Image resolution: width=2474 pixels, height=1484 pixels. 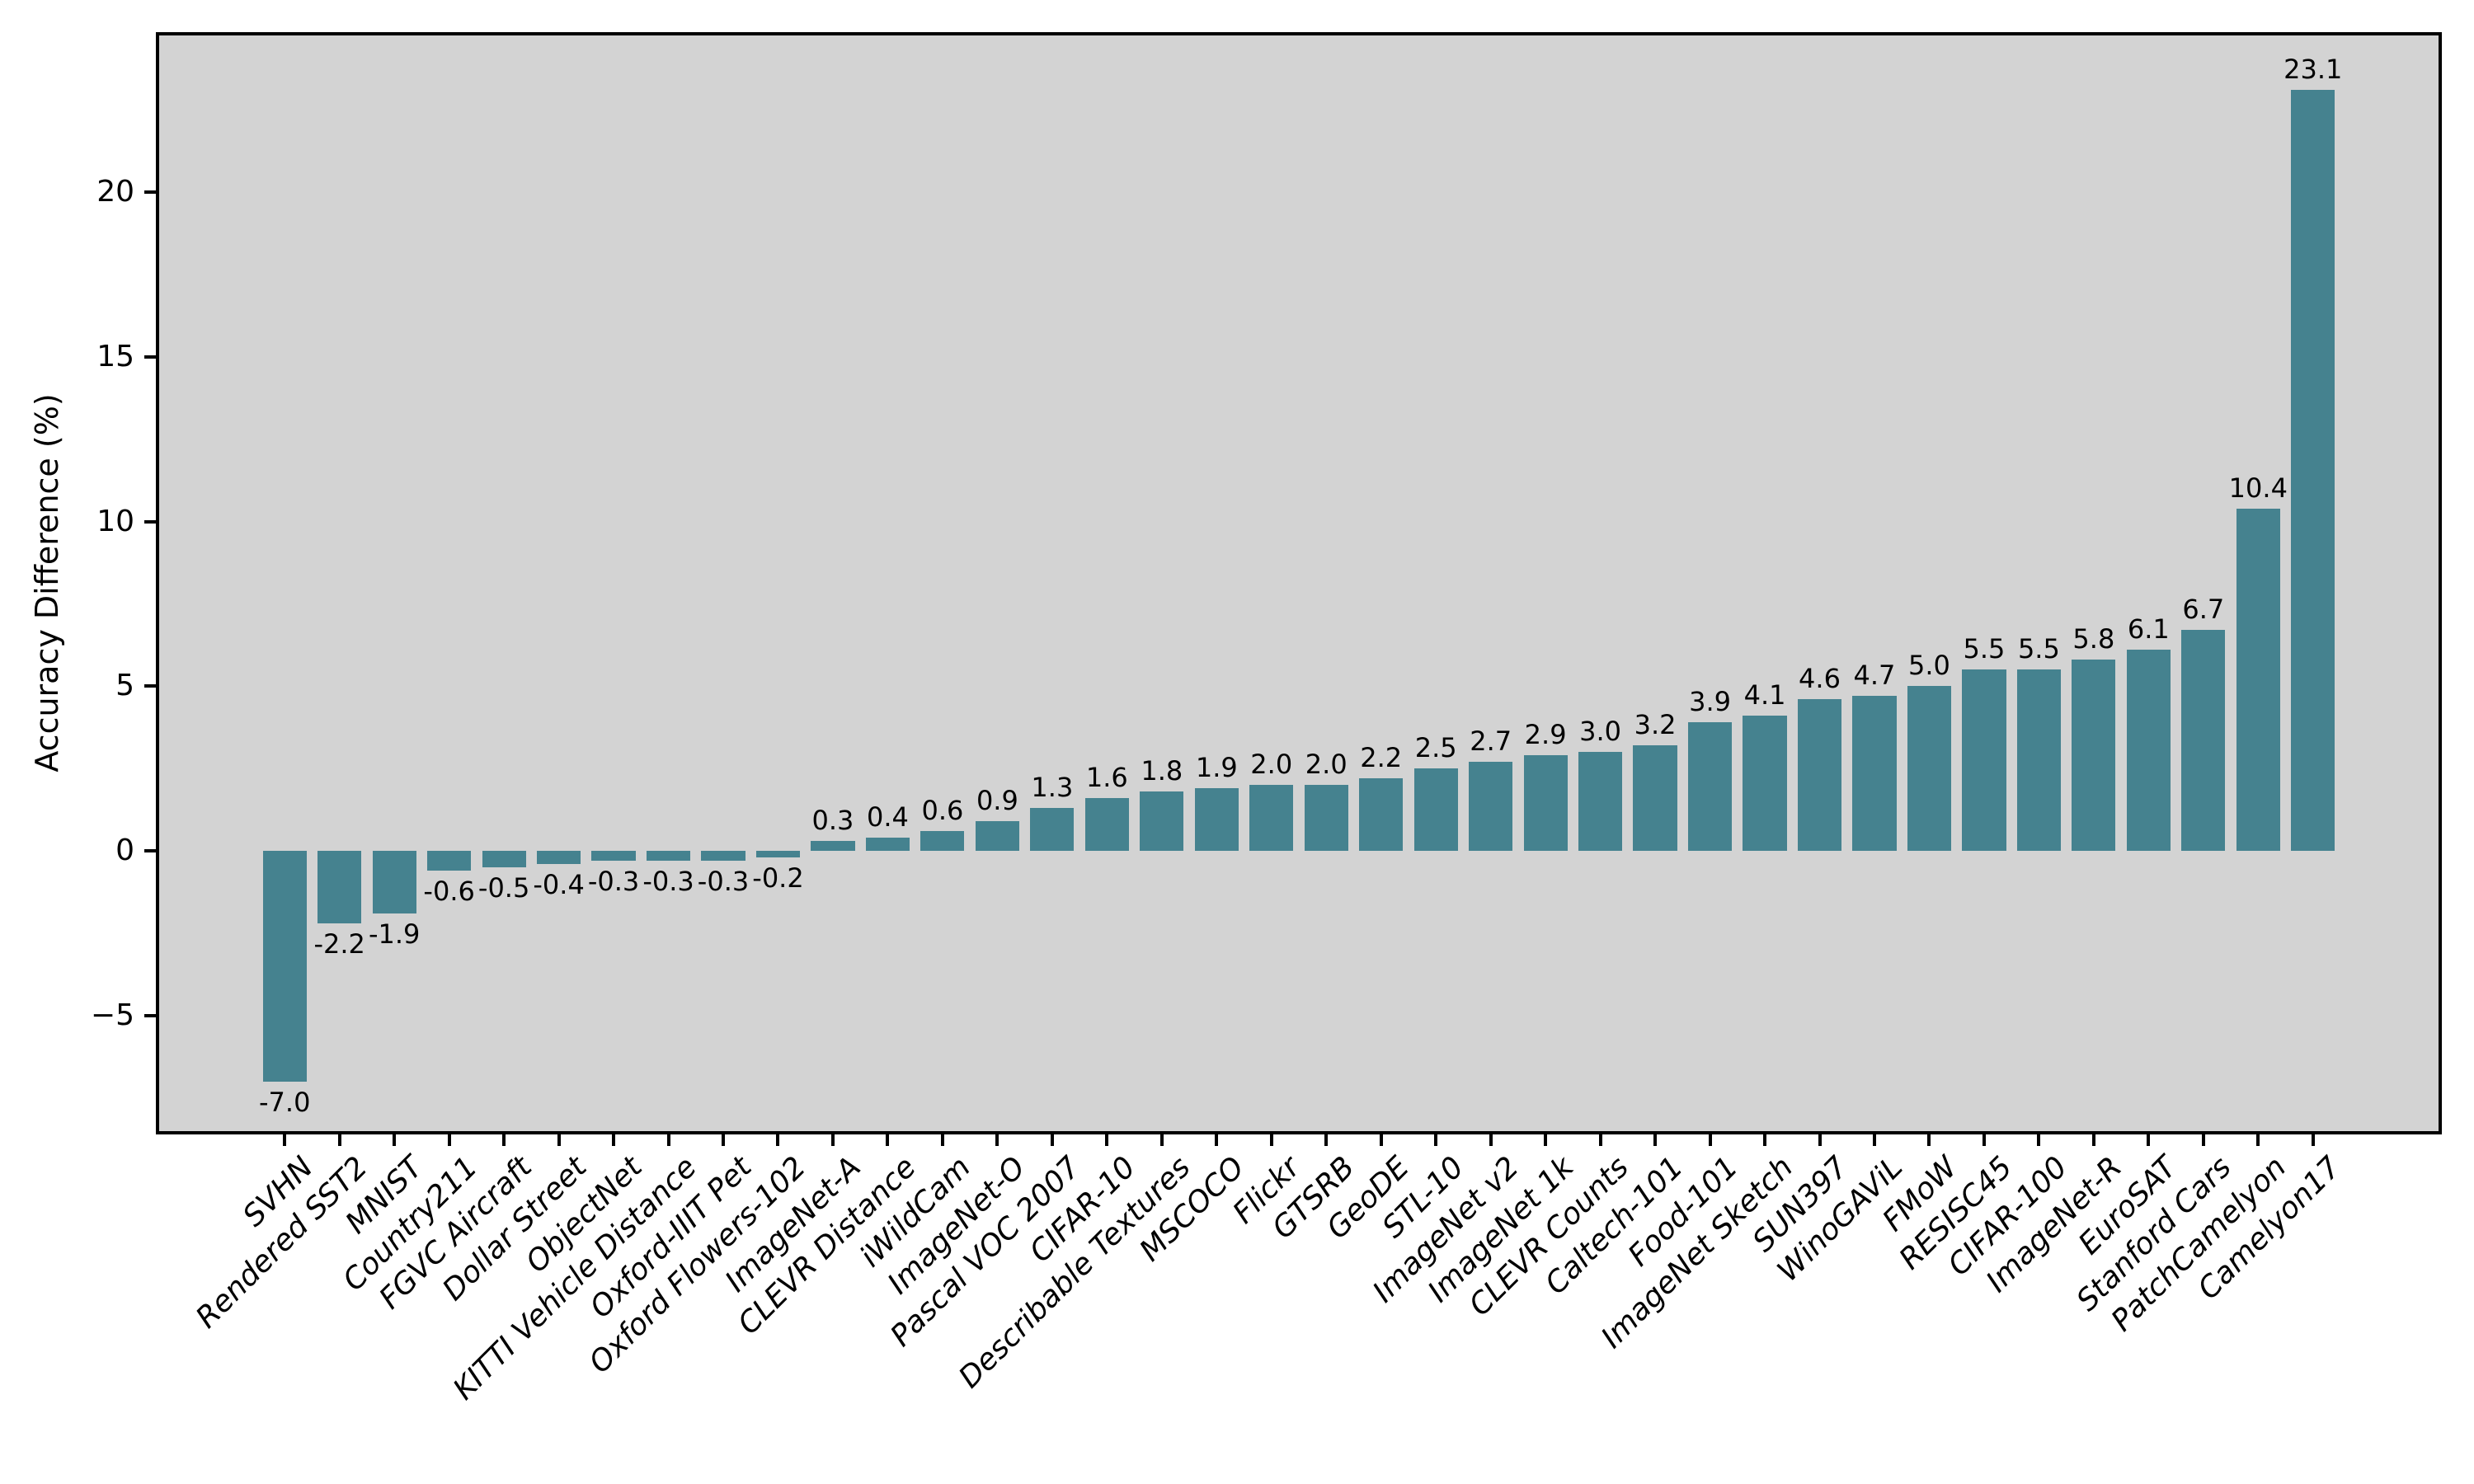 What do you see at coordinates (1764, 695) in the screenshot?
I see `bar-value-label: 4.1` at bounding box center [1764, 695].